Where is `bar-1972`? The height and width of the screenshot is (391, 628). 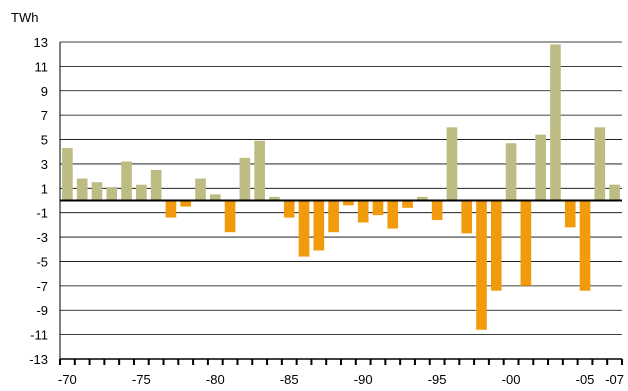
bar-1972 is located at coordinates (97, 191).